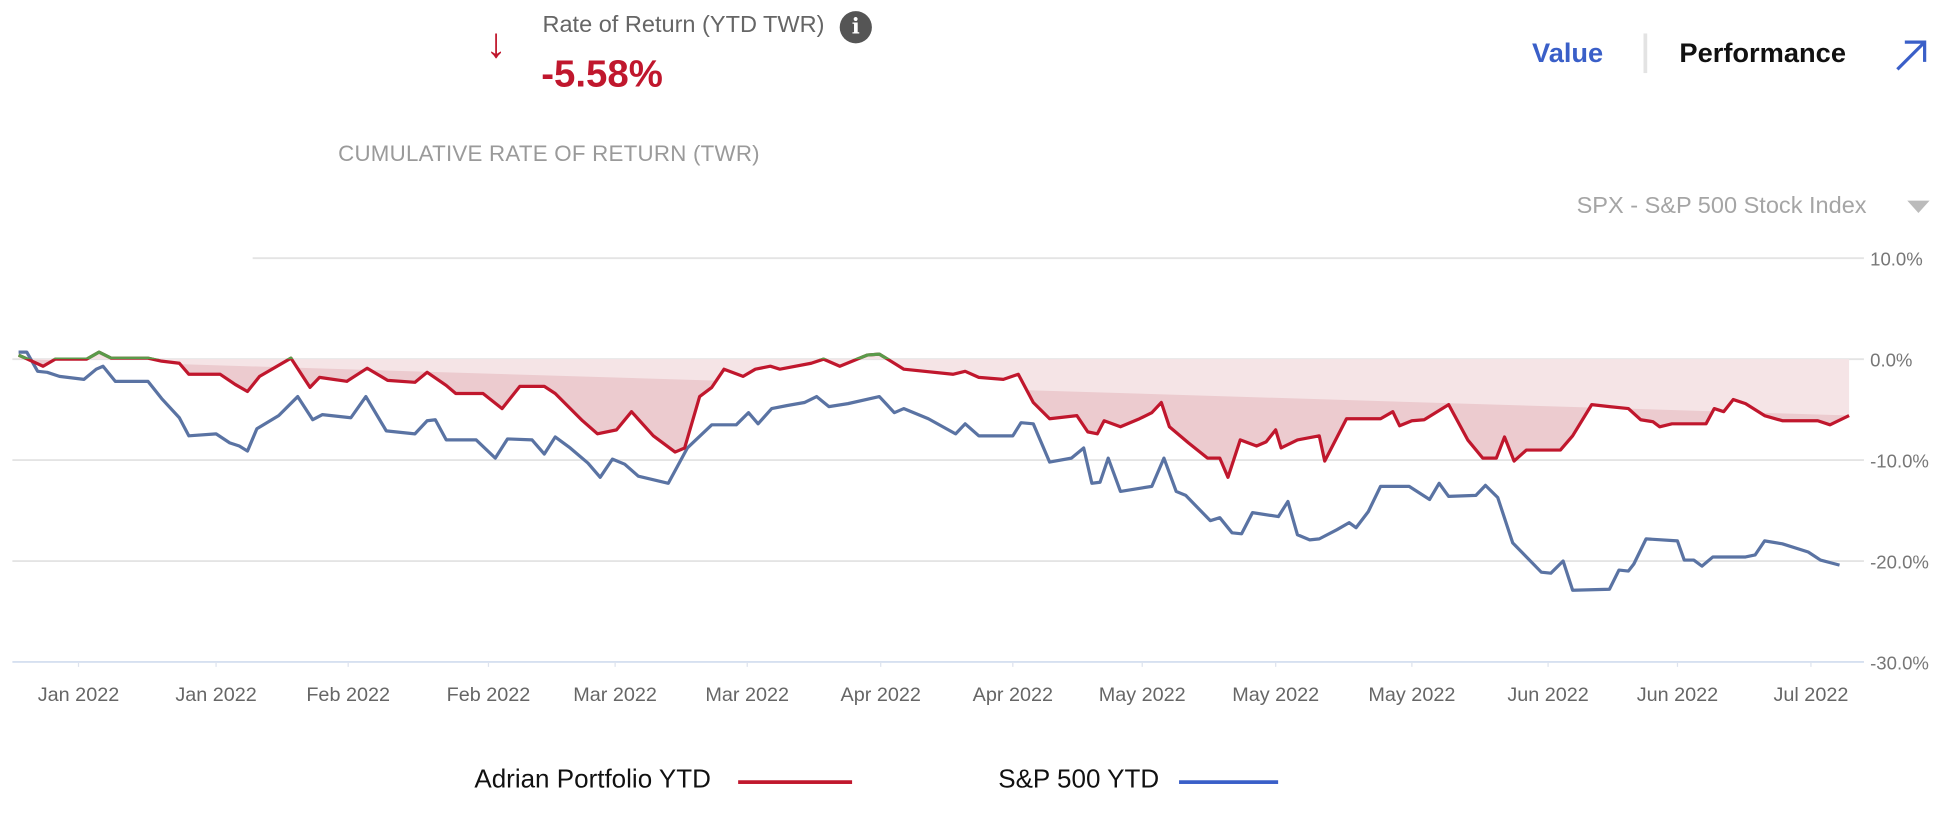 The height and width of the screenshot is (832, 1942). I want to click on legend-item-sp500: S&P 500 YTD, so click(1138, 780).